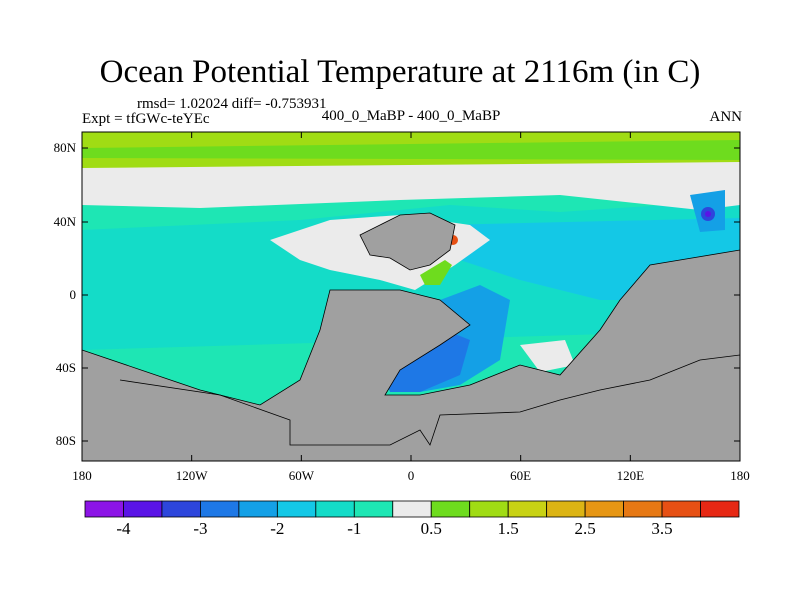 Image resolution: width=800 pixels, height=600 pixels. I want to click on y-tick-label: 0, so click(73, 294).